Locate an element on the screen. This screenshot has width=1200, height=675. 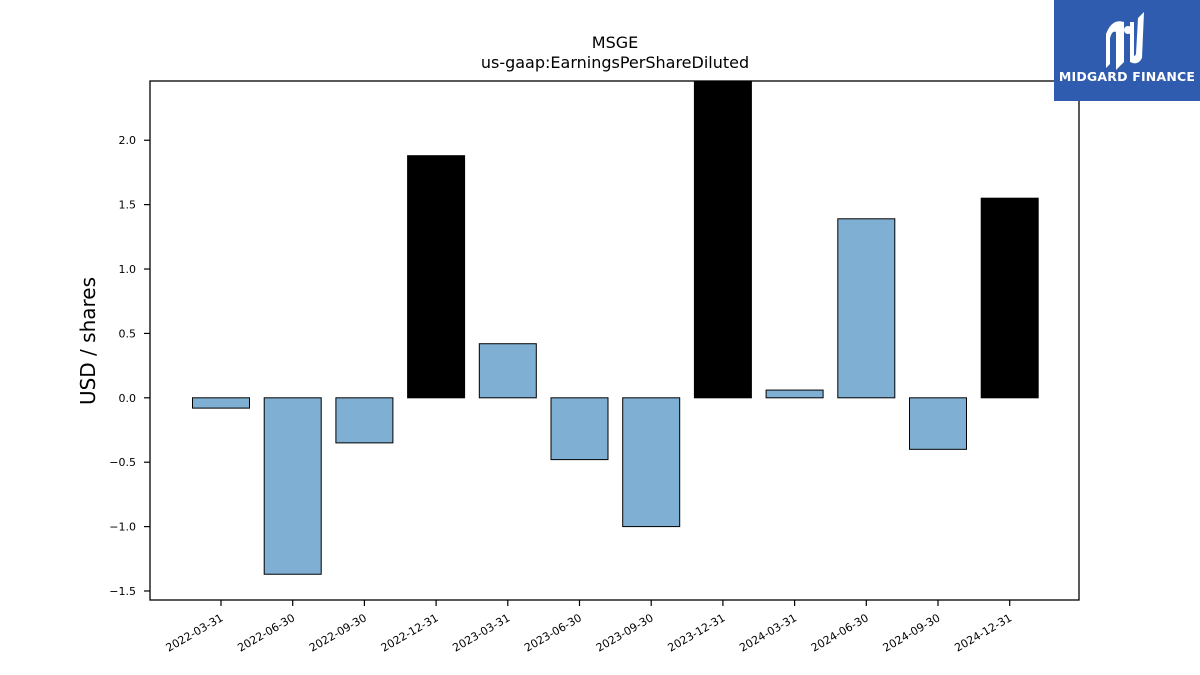
y-tick-label: −1.0 is located at coordinates (122, 527).